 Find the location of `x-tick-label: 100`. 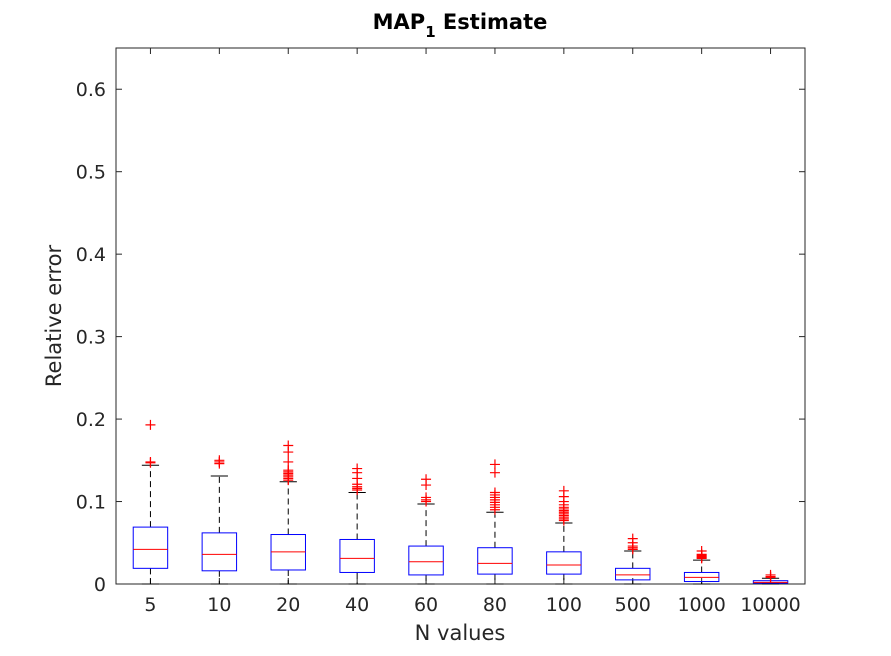

x-tick-label: 100 is located at coordinates (564, 605).